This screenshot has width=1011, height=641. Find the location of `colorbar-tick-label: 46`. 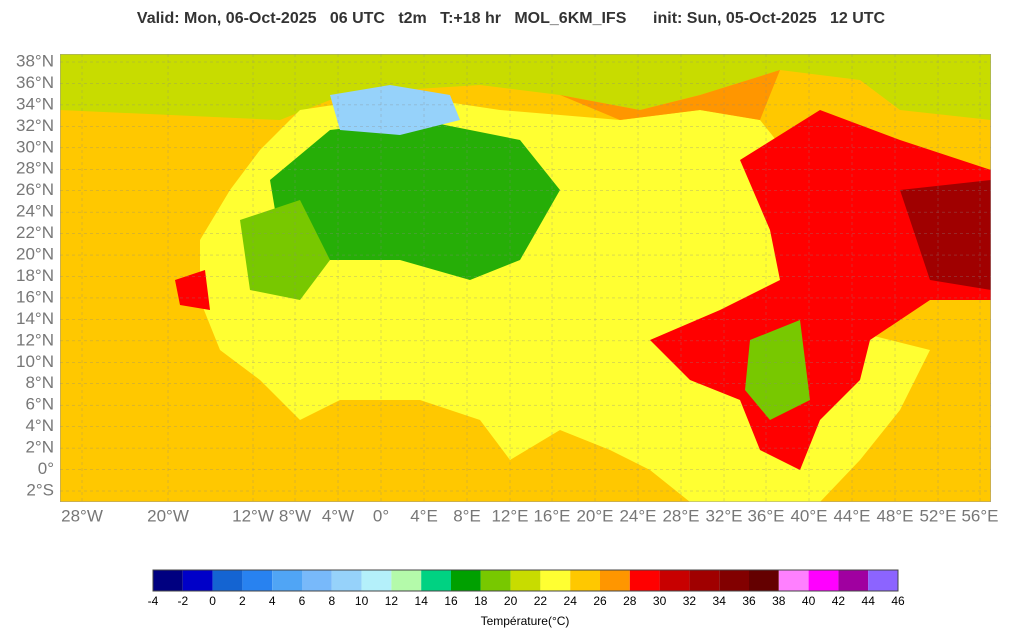

colorbar-tick-label: 46 is located at coordinates (898, 601).